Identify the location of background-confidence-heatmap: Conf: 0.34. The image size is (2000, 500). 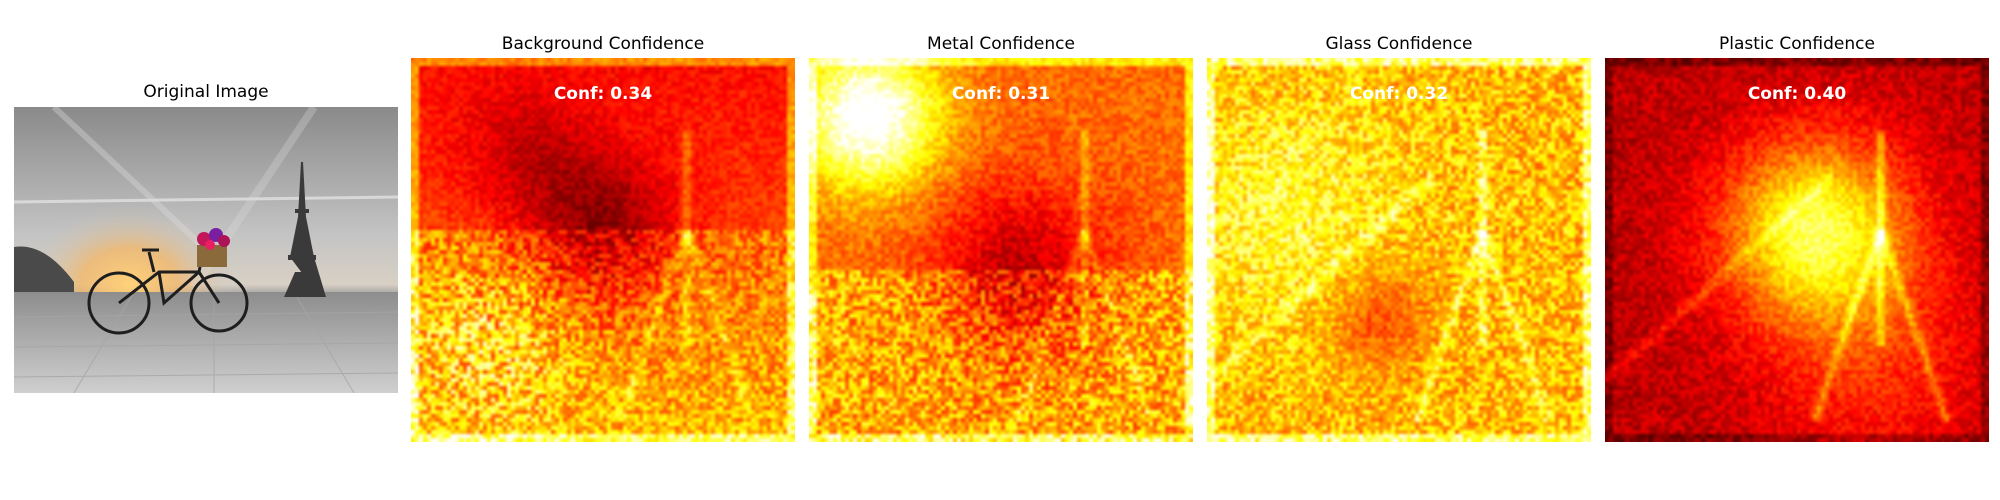
(603, 250).